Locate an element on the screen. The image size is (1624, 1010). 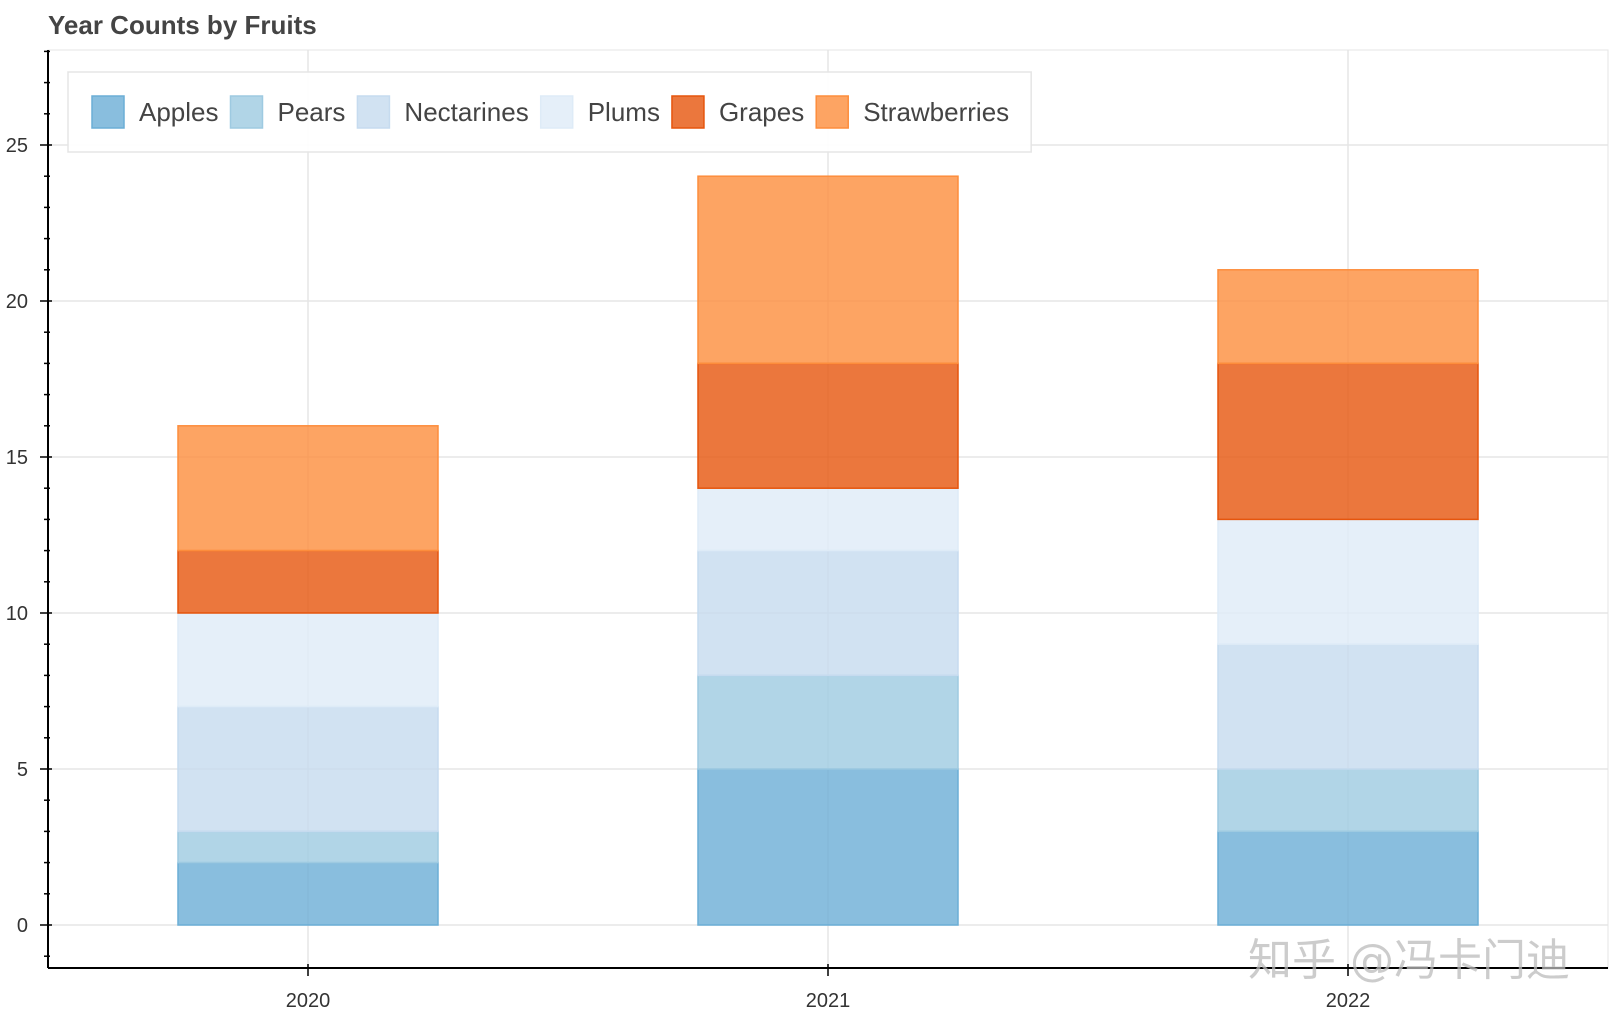
legend-label-apples: Apples is located at coordinates (179, 112).